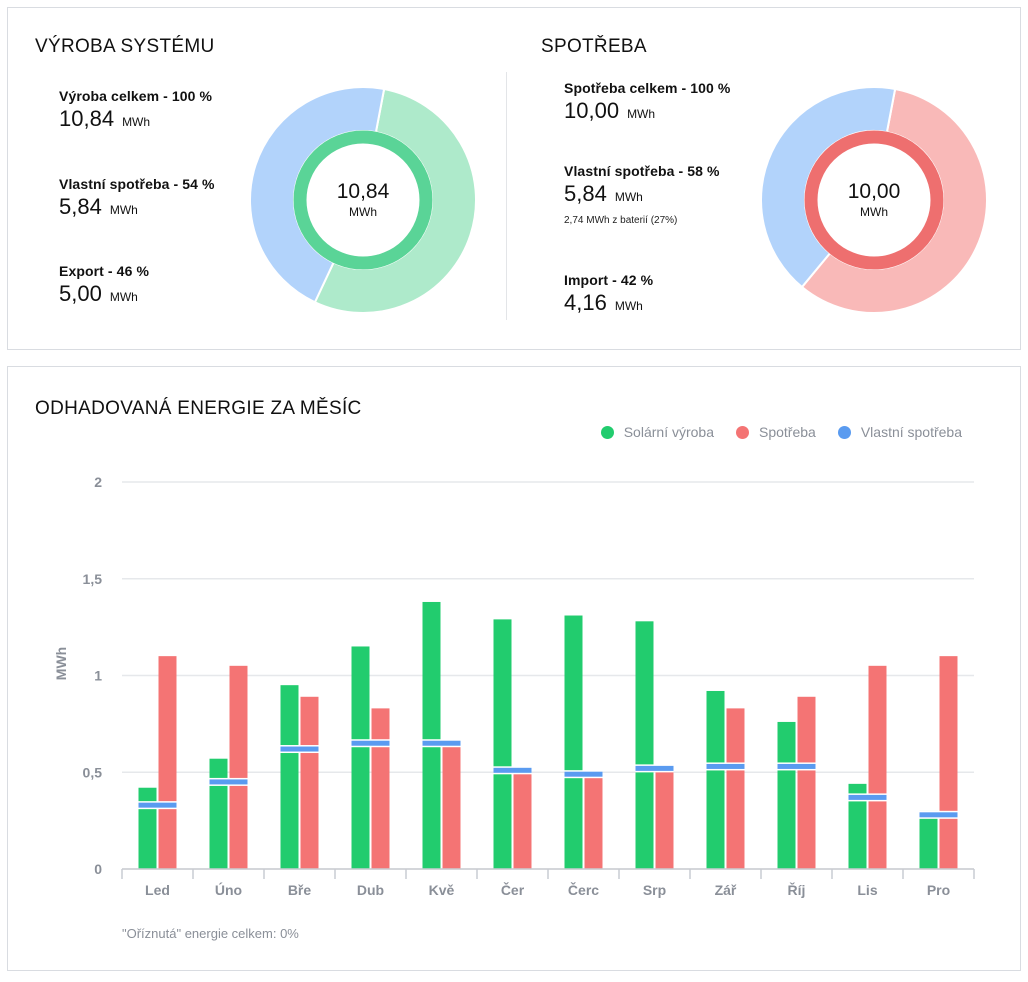 Image resolution: width=1028 pixels, height=982 pixels. What do you see at coordinates (136, 96) in the screenshot?
I see `production-total-label: Výroba celkem - 100 %` at bounding box center [136, 96].